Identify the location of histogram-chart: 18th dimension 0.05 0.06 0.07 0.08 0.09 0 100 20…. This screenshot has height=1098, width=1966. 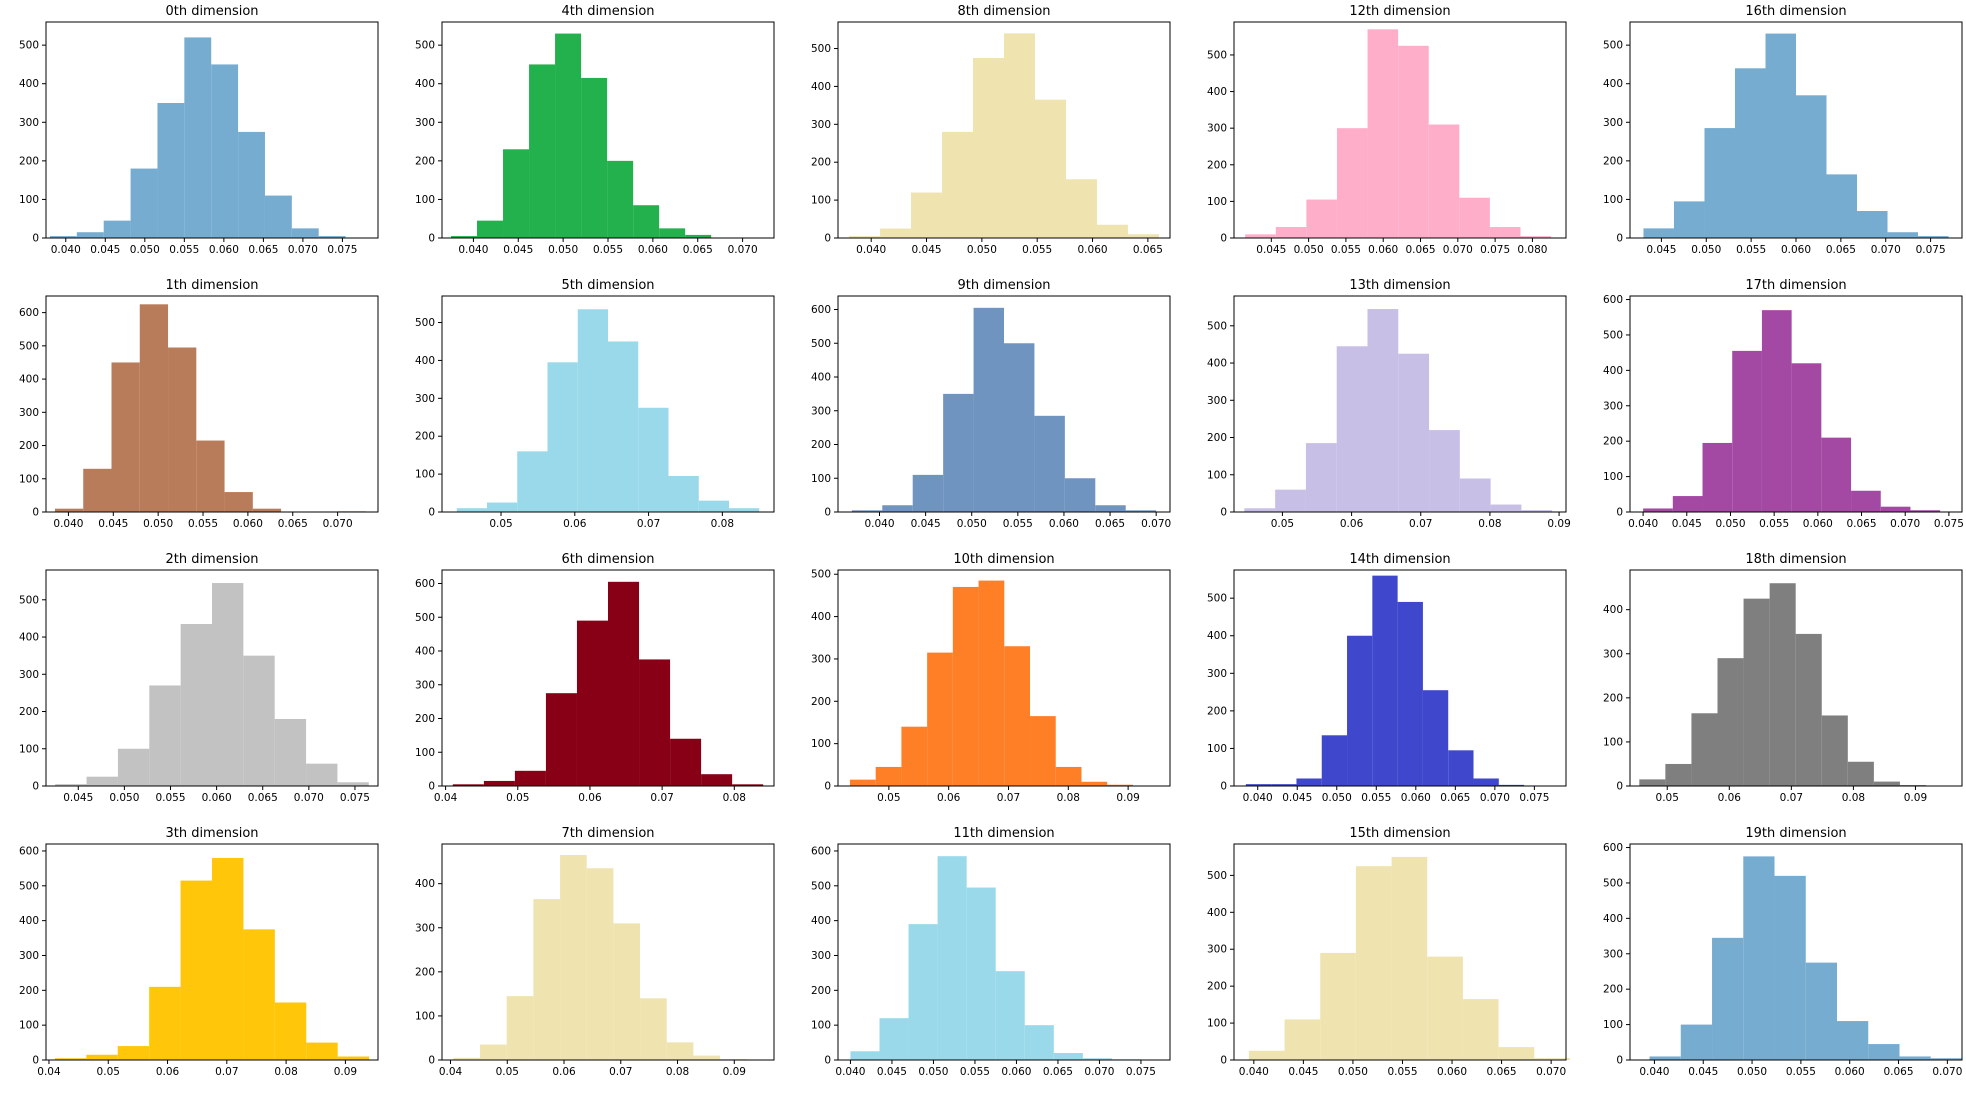
(1783, 678).